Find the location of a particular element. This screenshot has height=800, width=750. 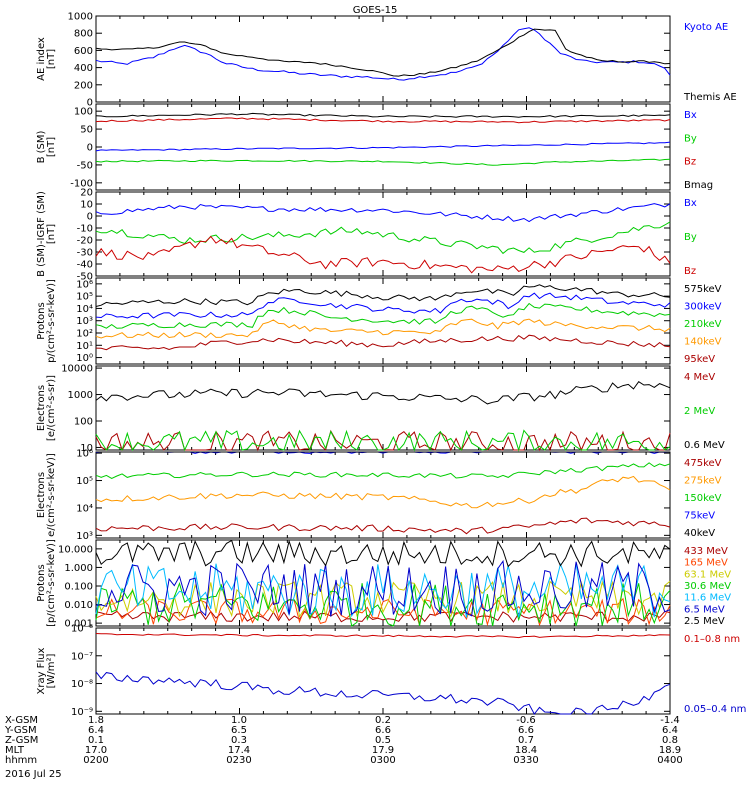

footer-row-label: hhmm is located at coordinates (21, 760).